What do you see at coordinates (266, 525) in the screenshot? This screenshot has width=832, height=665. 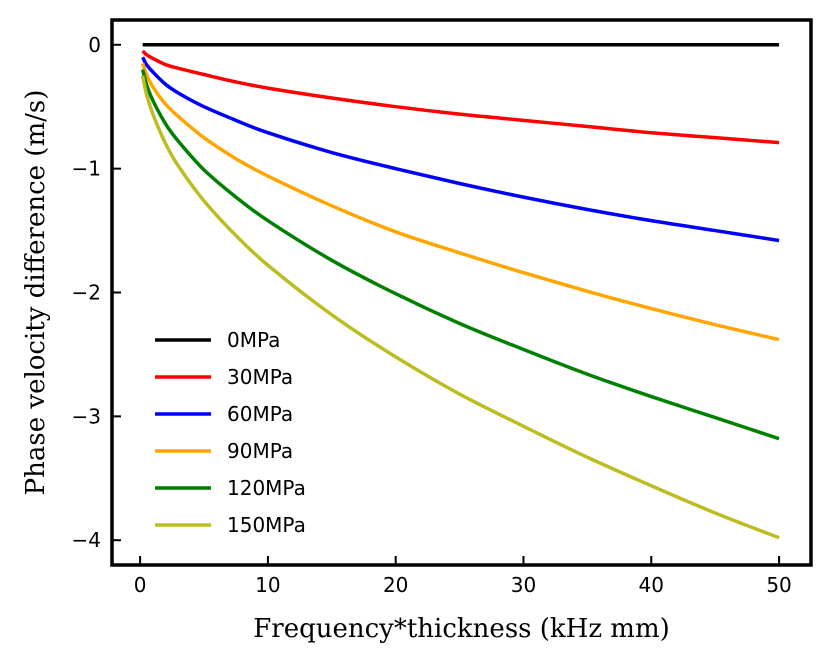 I see `legend-label-150mpa: 150MPa` at bounding box center [266, 525].